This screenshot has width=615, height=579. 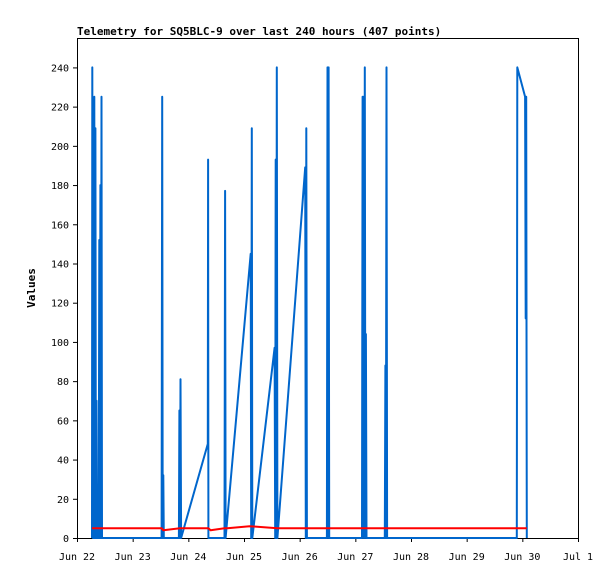 I want to click on y-tick-label: 180, so click(x=60, y=186).